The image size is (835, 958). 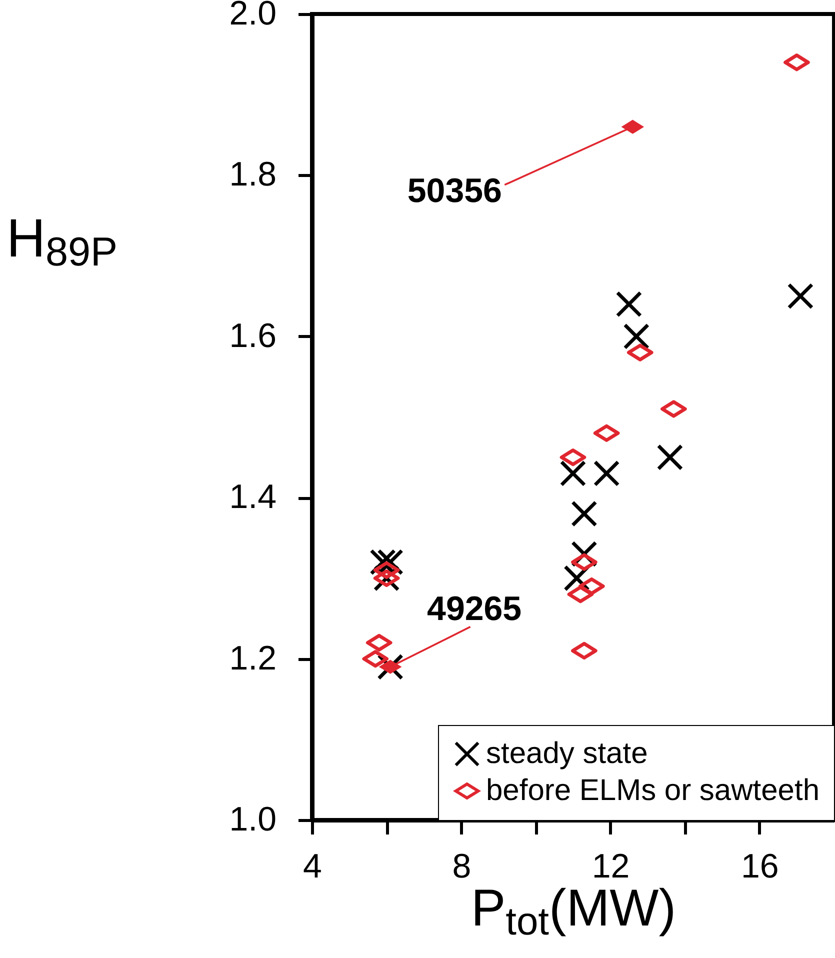 What do you see at coordinates (567, 753) in the screenshot?
I see `legend-label: steady state` at bounding box center [567, 753].